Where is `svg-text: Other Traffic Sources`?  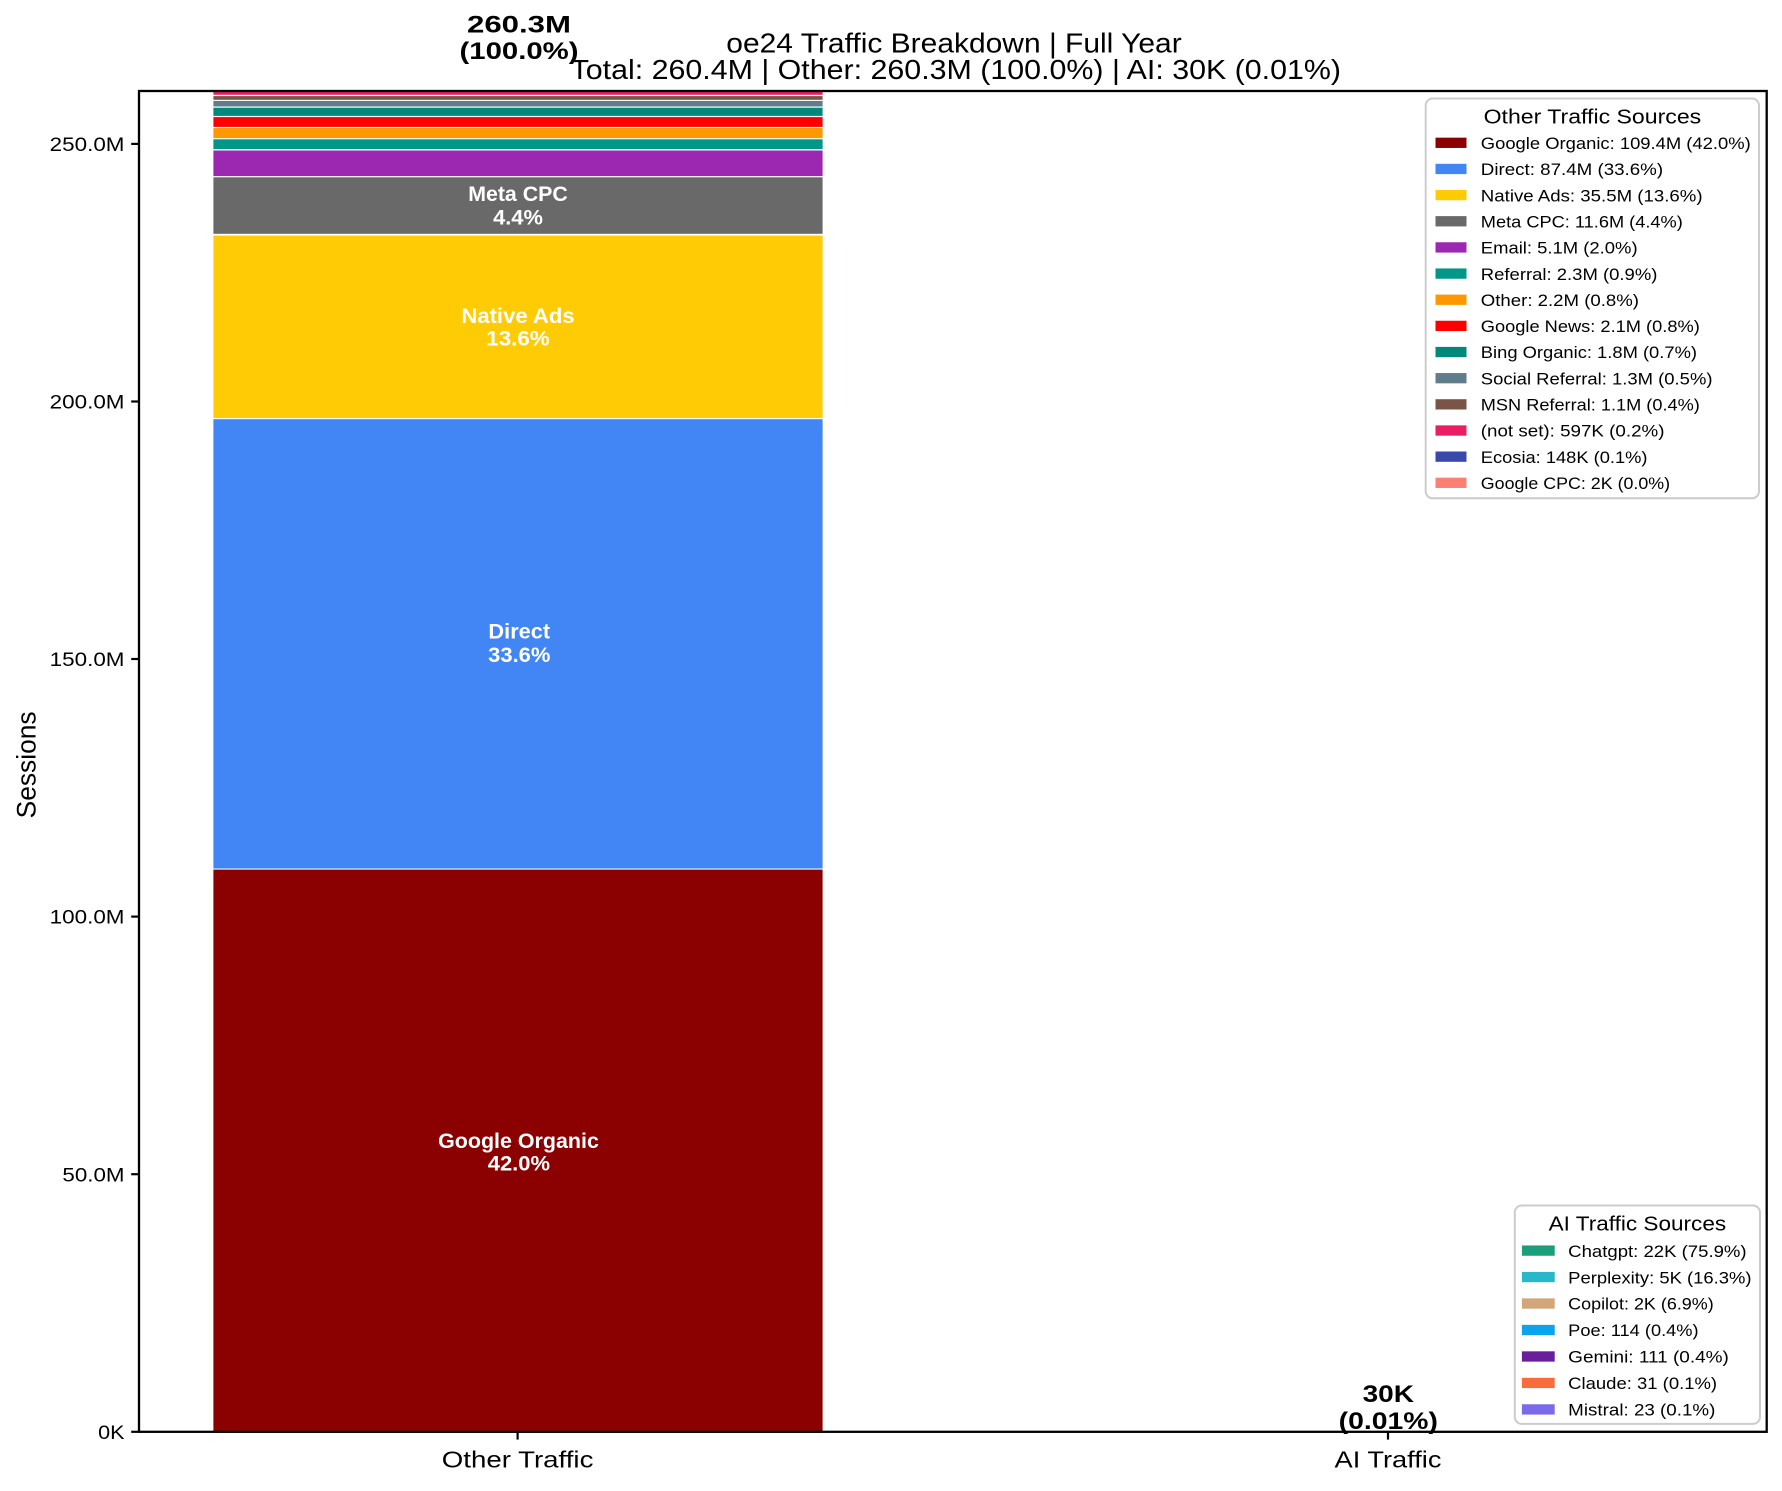 svg-text: Other Traffic Sources is located at coordinates (1593, 117).